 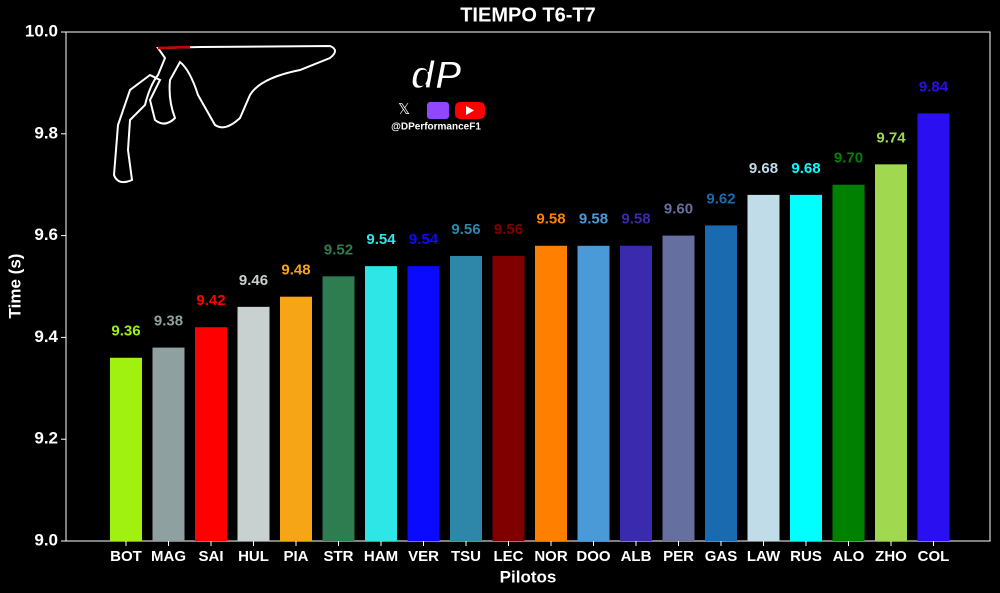 What do you see at coordinates (46, 336) in the screenshot?
I see `y-tick-label: 9.4` at bounding box center [46, 336].